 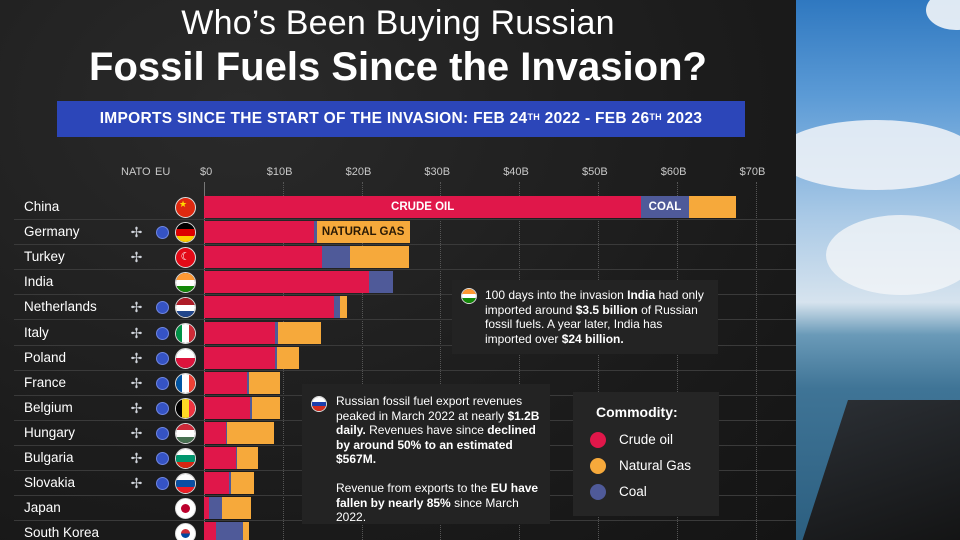 I want to click on banner-sup-1: TH, so click(x=534, y=117).